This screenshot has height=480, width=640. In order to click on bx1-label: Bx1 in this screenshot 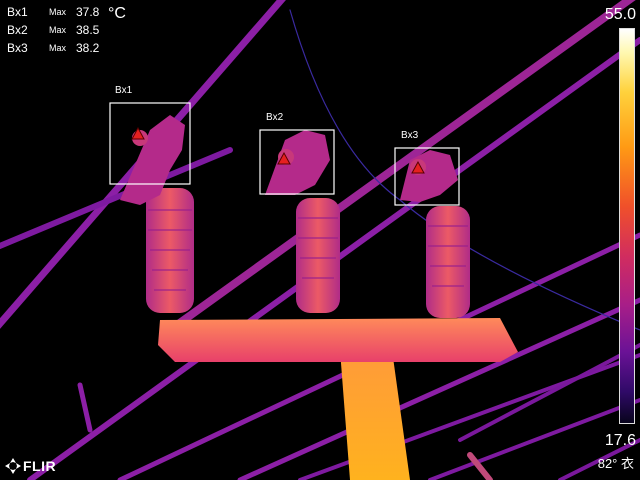, I will do `click(124, 90)`.